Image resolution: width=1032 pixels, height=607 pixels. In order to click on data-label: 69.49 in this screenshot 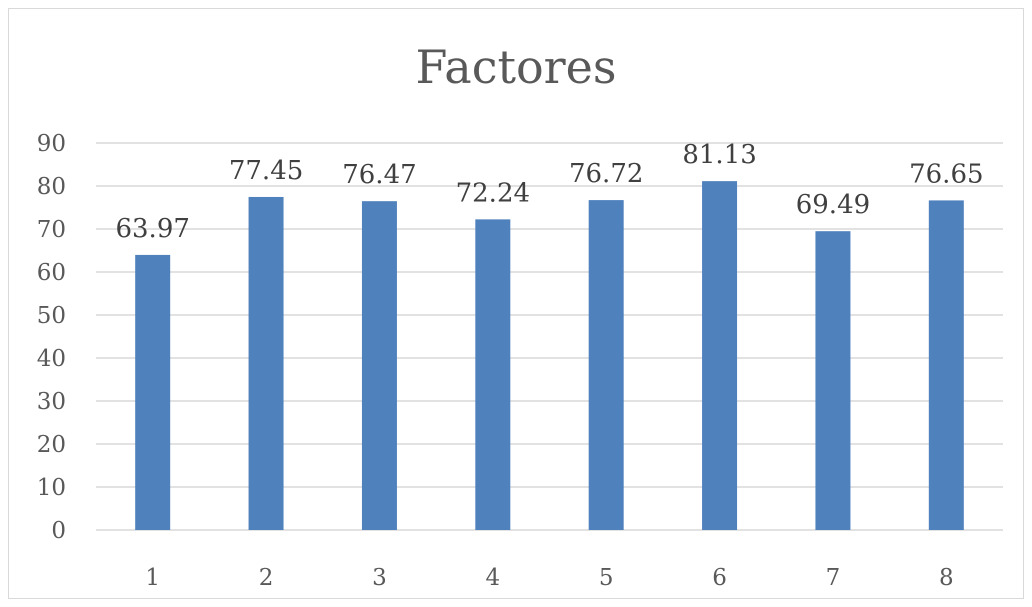, I will do `click(833, 205)`.